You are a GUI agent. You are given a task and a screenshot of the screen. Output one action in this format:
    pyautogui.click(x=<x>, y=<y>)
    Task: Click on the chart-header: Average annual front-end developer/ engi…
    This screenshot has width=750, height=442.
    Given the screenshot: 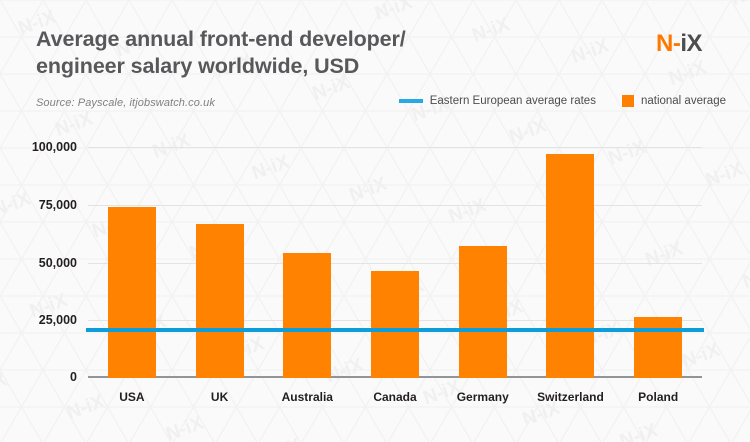 What is the action you would take?
    pyautogui.click(x=381, y=53)
    